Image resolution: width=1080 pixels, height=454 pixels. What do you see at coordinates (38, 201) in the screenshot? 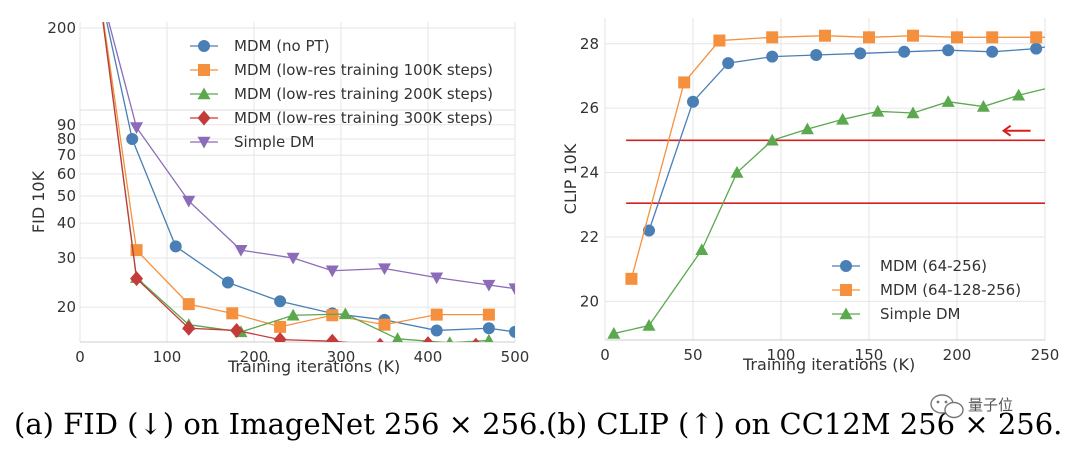
I see `y-axis-label: FID 10K` at bounding box center [38, 201].